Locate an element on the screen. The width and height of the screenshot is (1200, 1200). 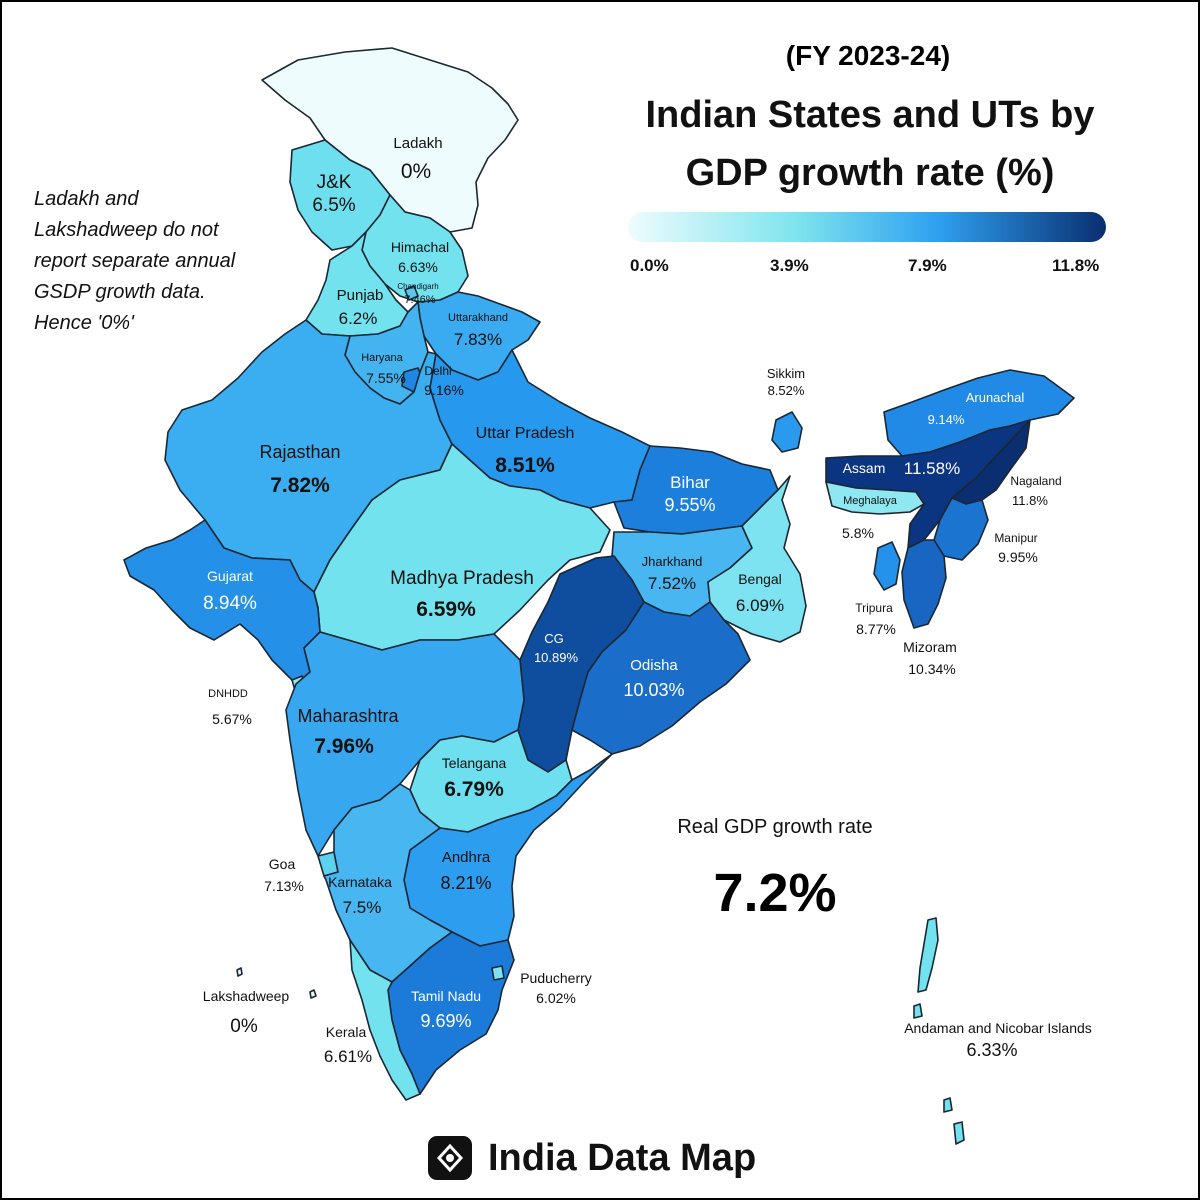
label-bengal-name: Bengal is located at coordinates (760, 579).